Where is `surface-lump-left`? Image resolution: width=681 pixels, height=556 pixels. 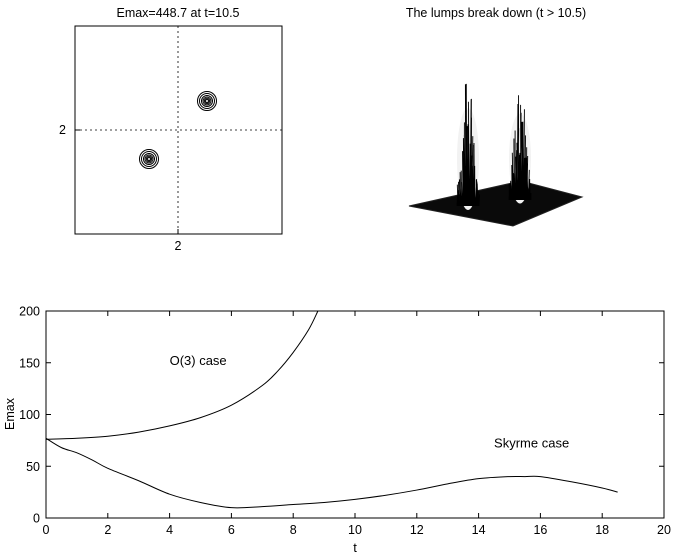 surface-lump-left is located at coordinates (468, 147).